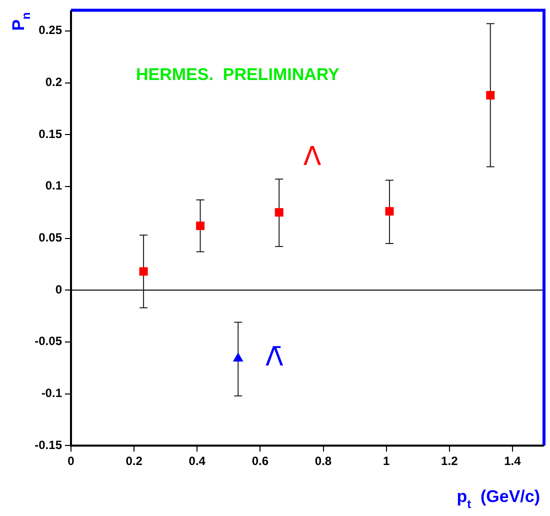 The height and width of the screenshot is (516, 550). I want to click on y-tick-label: 0, so click(58, 289).